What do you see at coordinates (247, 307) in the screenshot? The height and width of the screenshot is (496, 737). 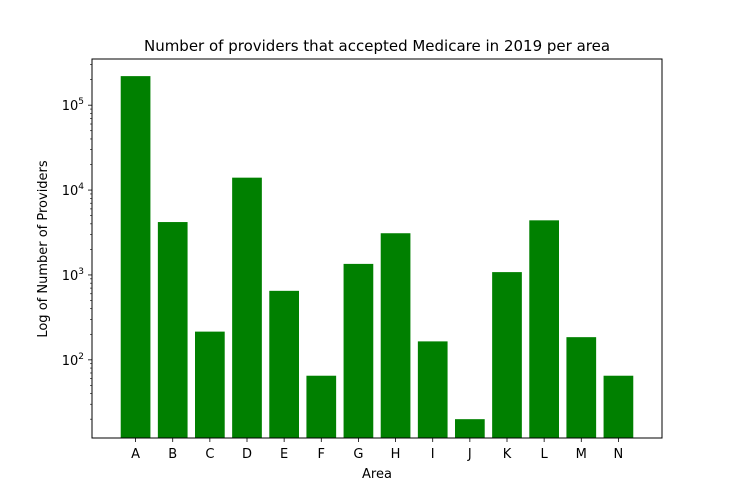 I see `bar-d` at bounding box center [247, 307].